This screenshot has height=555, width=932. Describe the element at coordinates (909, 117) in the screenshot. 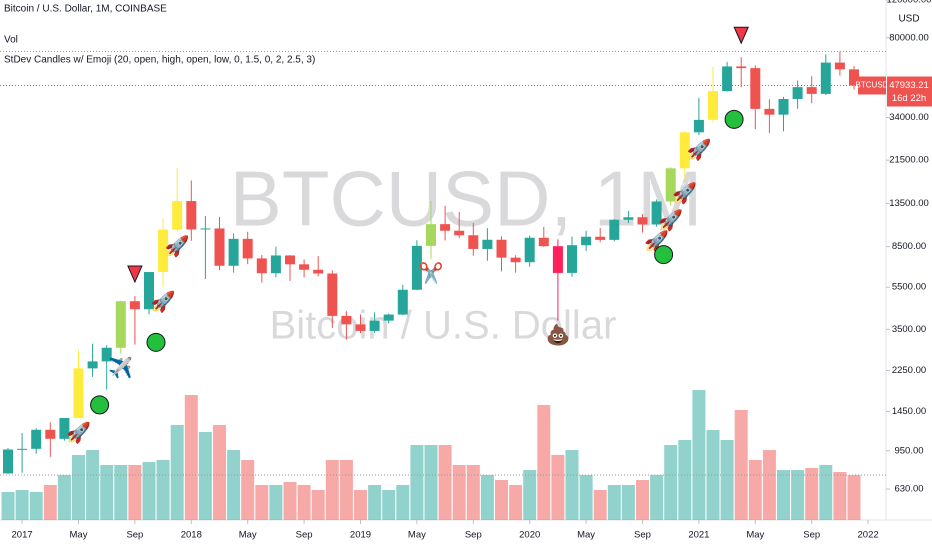

I see `y-tick-label: 34000.00` at that location.